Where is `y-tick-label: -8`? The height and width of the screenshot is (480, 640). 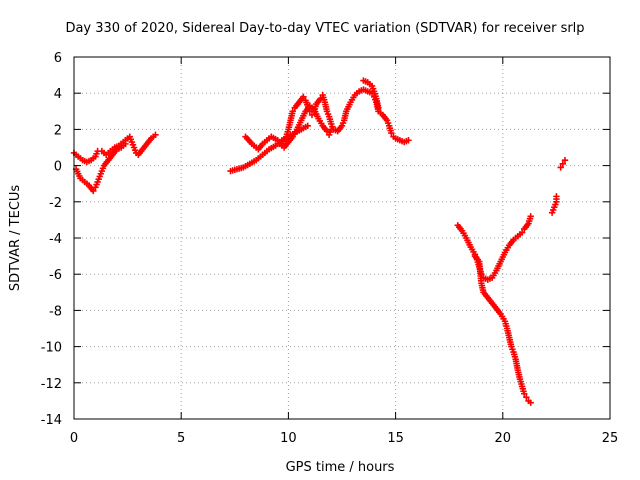
y-tick-label: -8 is located at coordinates (55, 311).